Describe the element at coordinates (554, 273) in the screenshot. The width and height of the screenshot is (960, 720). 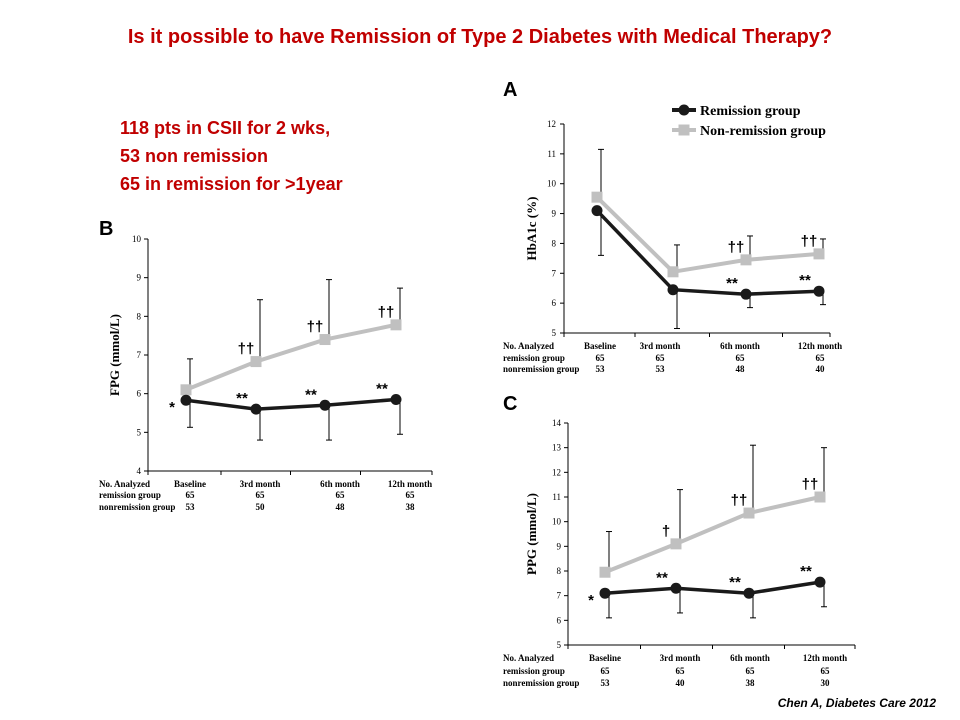
I see `y-tick-label: 7` at that location.